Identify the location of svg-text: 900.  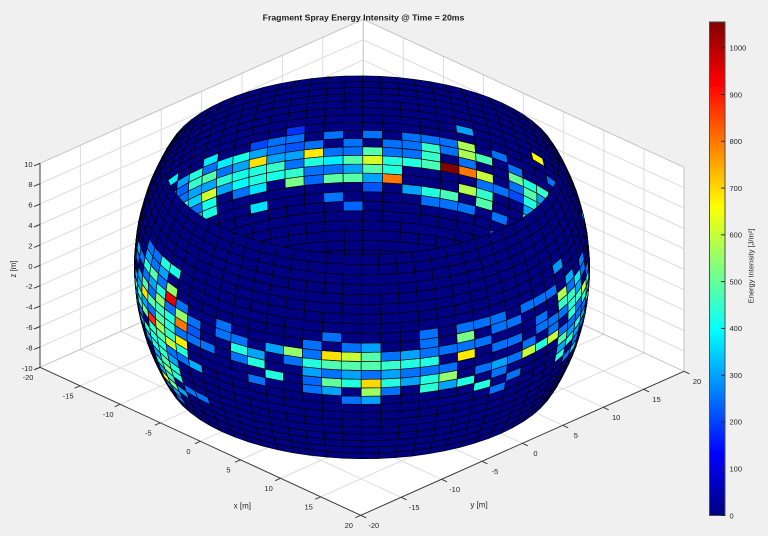
(736, 94).